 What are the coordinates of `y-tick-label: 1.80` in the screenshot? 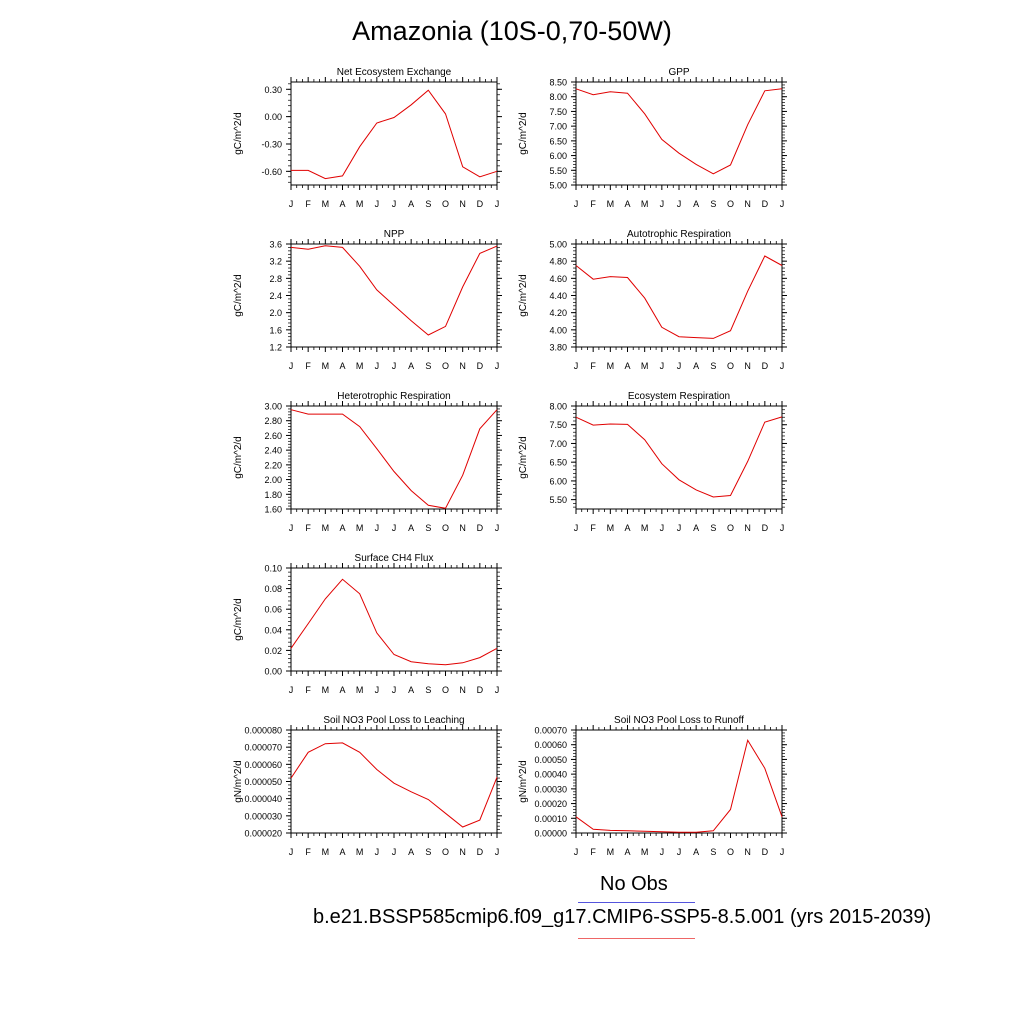 It's located at (273, 495).